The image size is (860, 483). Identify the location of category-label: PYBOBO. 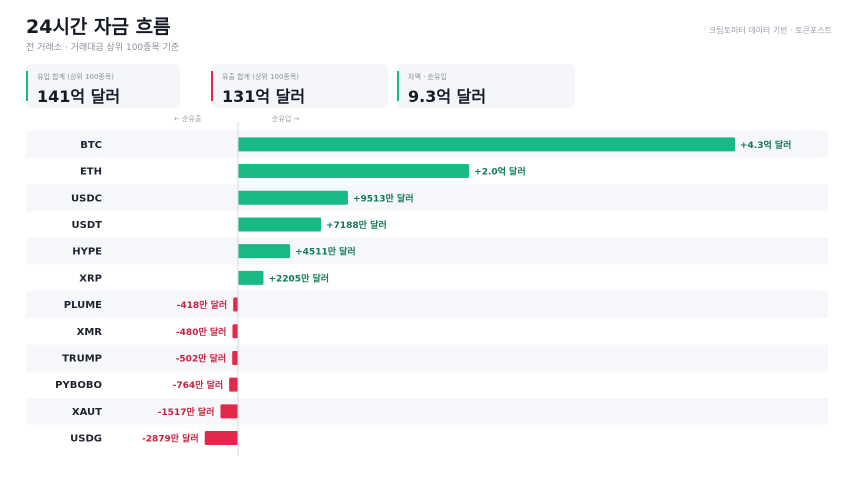
(78, 385).